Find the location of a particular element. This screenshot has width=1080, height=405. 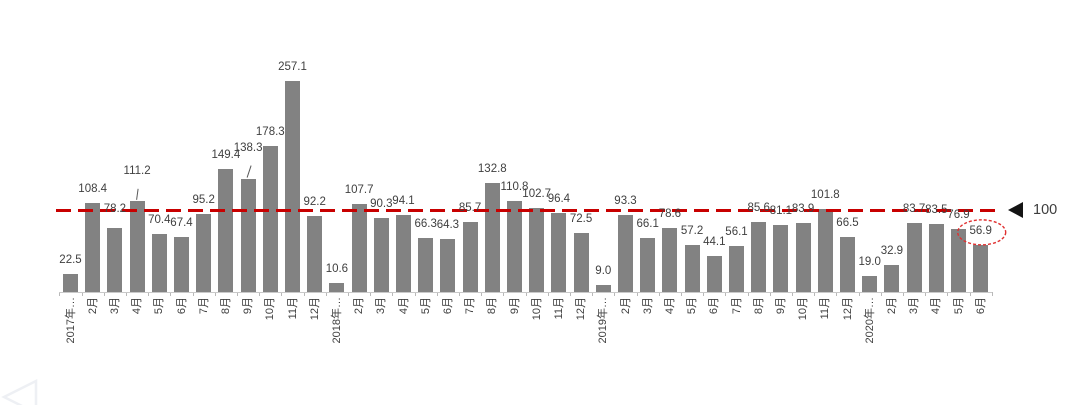

bar-value-label: 138.3 is located at coordinates (248, 147).